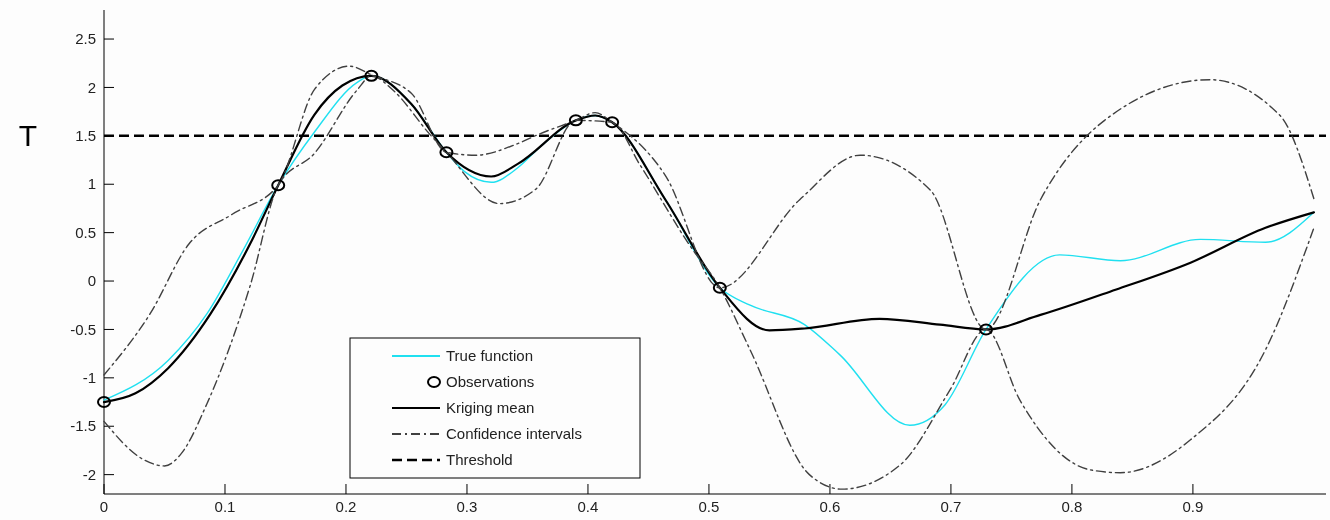 Image resolution: width=1330 pixels, height=520 pixels. Describe the element at coordinates (830, 506) in the screenshot. I see `x-tick-label: 0.6` at that location.